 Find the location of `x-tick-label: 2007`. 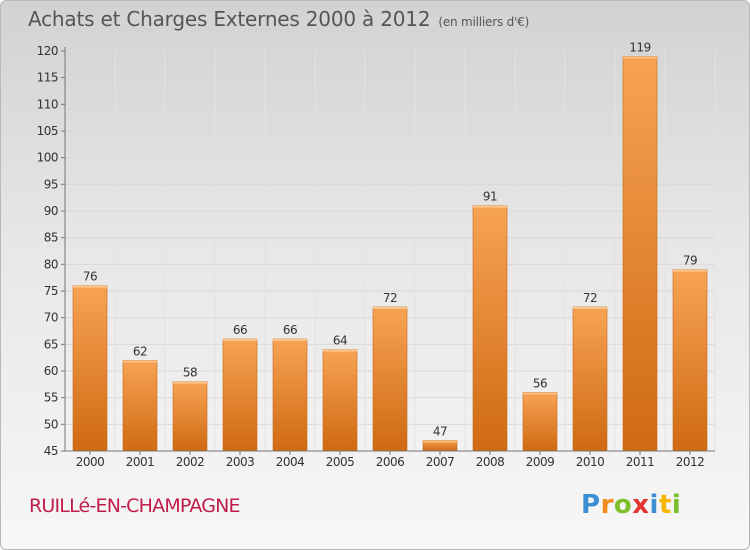

x-tick-label: 2007 is located at coordinates (440, 462).